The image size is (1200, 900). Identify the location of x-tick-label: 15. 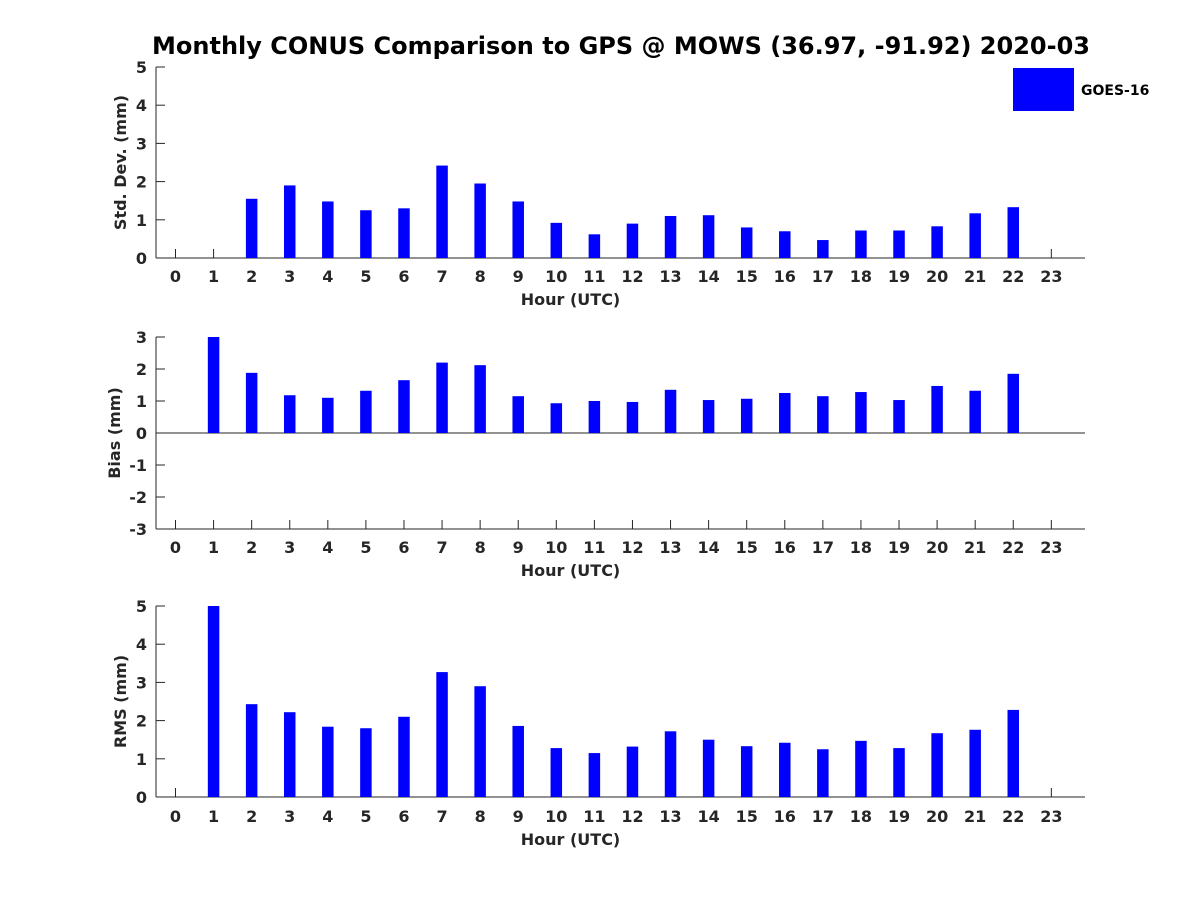
(747, 816).